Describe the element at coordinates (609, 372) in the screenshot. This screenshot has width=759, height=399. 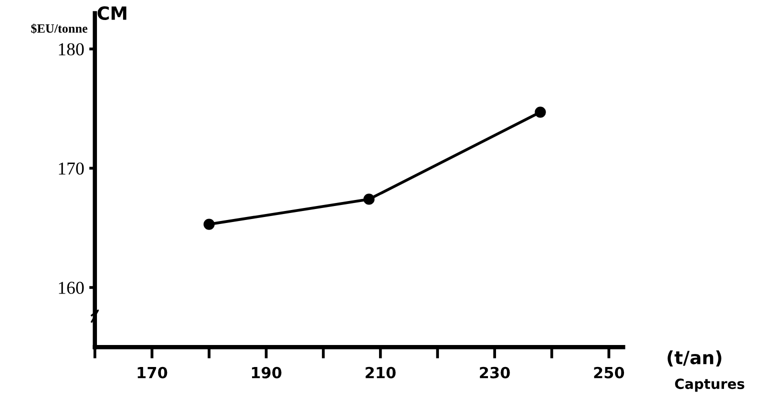
I see `x-tick-label: 250` at that location.